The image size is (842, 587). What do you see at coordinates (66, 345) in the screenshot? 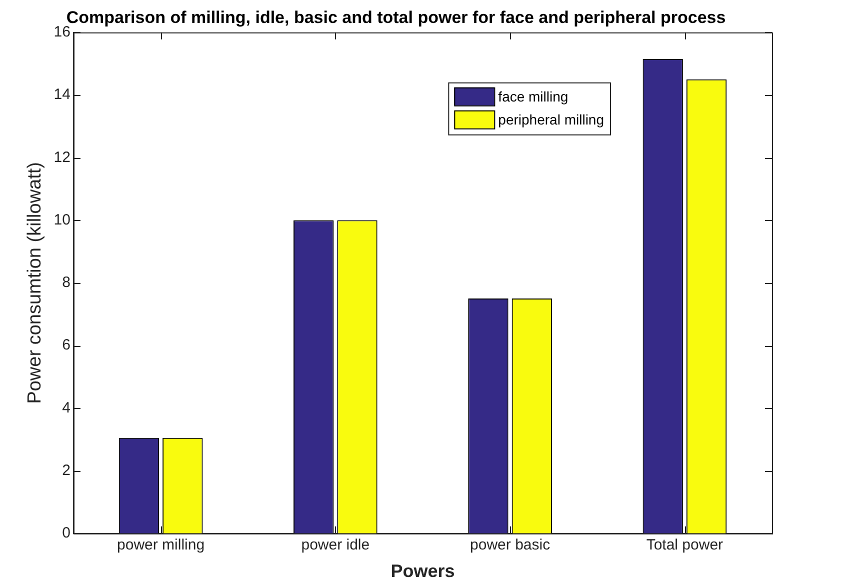
I see `y-tick-label: 6` at bounding box center [66, 345].